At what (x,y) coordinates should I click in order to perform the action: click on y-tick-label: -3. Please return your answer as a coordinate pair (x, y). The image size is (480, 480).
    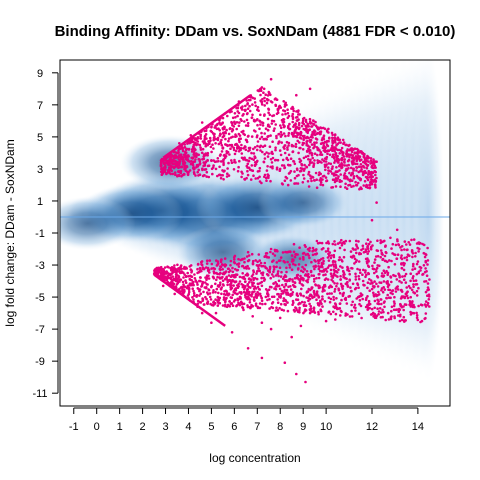
    Looking at the image, I should click on (40, 266).